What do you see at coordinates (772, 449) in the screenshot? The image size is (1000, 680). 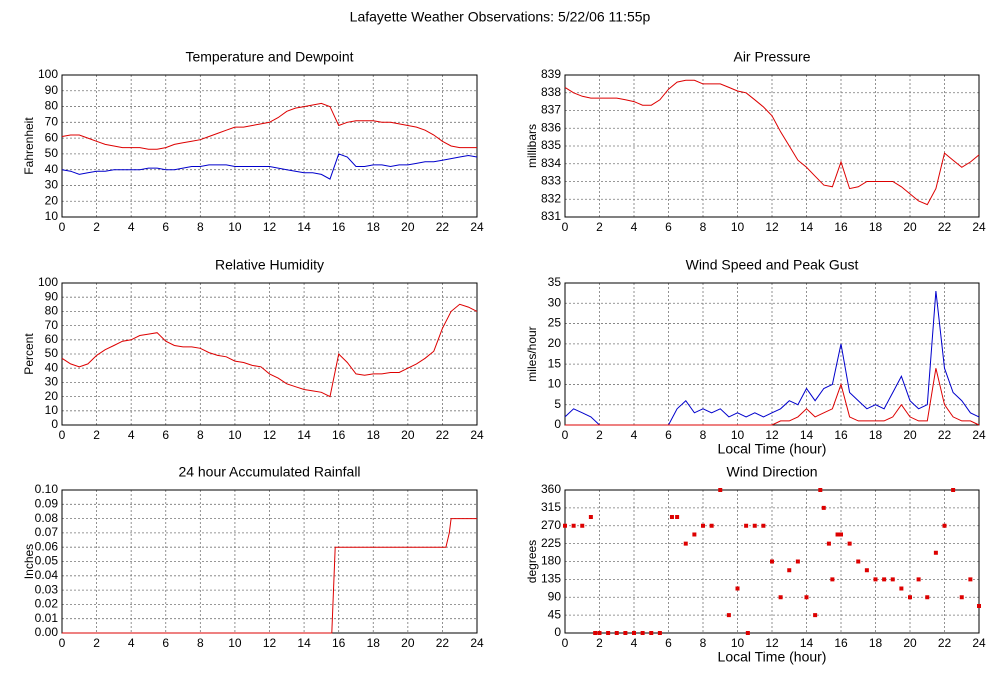 I see `x-axis-label: Local Time (hour)` at bounding box center [772, 449].